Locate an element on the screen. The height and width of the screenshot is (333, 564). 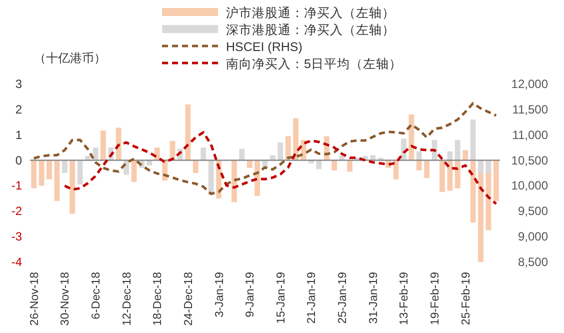
y2-tick-label: 11,500 is located at coordinates (530, 109).